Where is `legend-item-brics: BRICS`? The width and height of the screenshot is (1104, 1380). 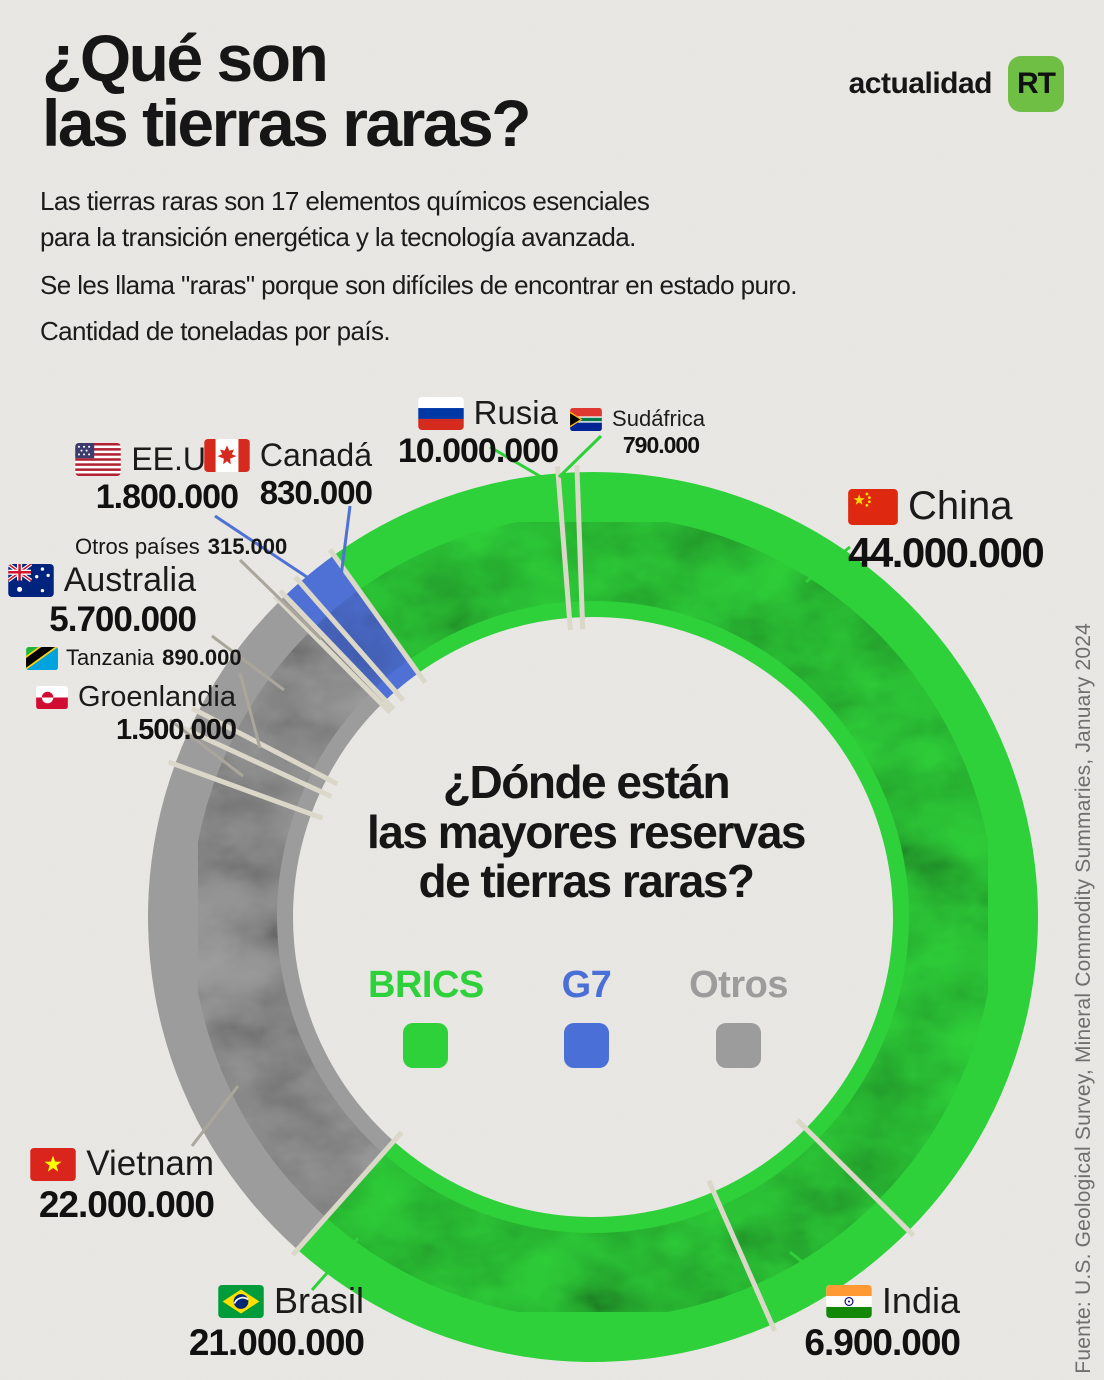
legend-item-brics: BRICS is located at coordinates (426, 1016).